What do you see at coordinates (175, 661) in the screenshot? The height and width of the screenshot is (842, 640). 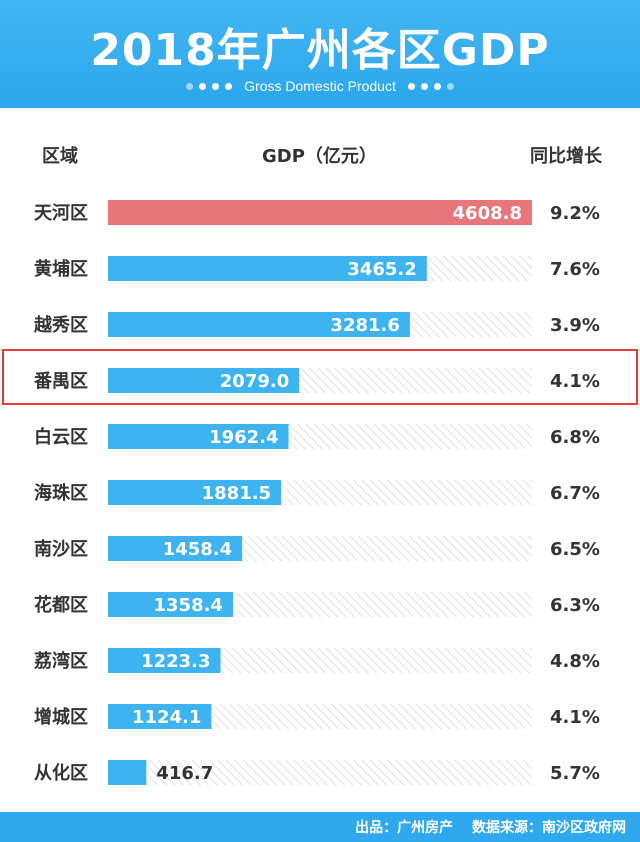 I see `value-label: 1223.3` at bounding box center [175, 661].